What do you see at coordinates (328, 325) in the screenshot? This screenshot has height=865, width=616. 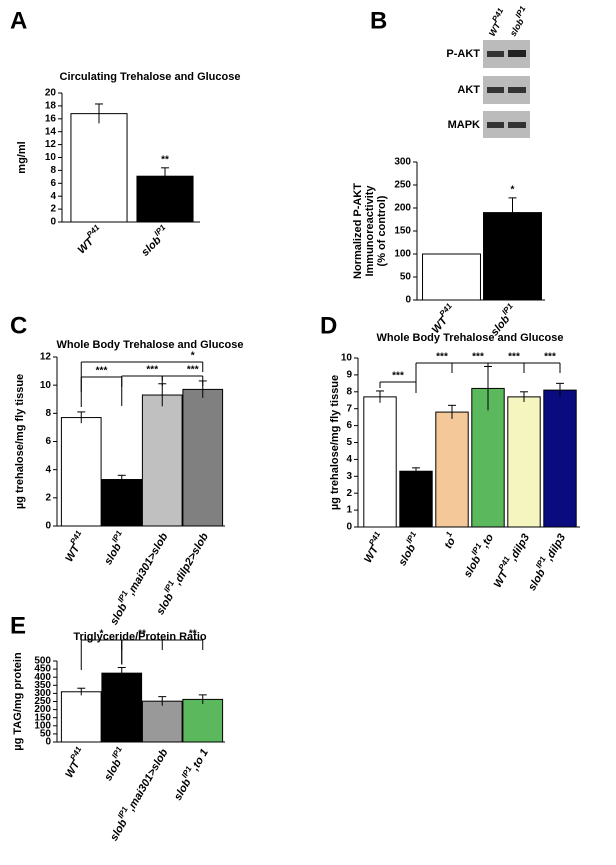 I see `panel-letter: D` at bounding box center [328, 325].